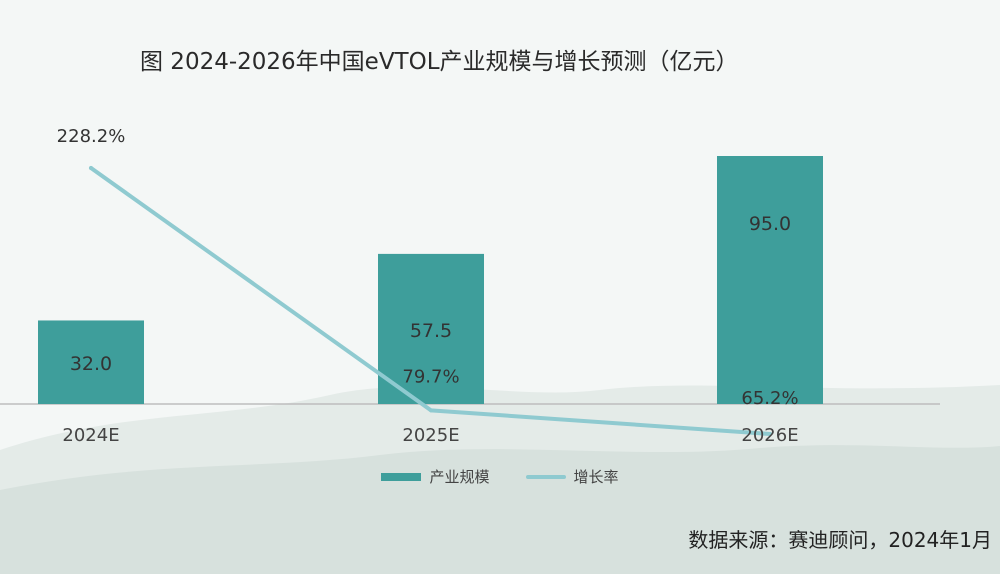 Image resolution: width=1000 pixels, height=574 pixels. I want to click on bar-2024E, so click(91, 362).